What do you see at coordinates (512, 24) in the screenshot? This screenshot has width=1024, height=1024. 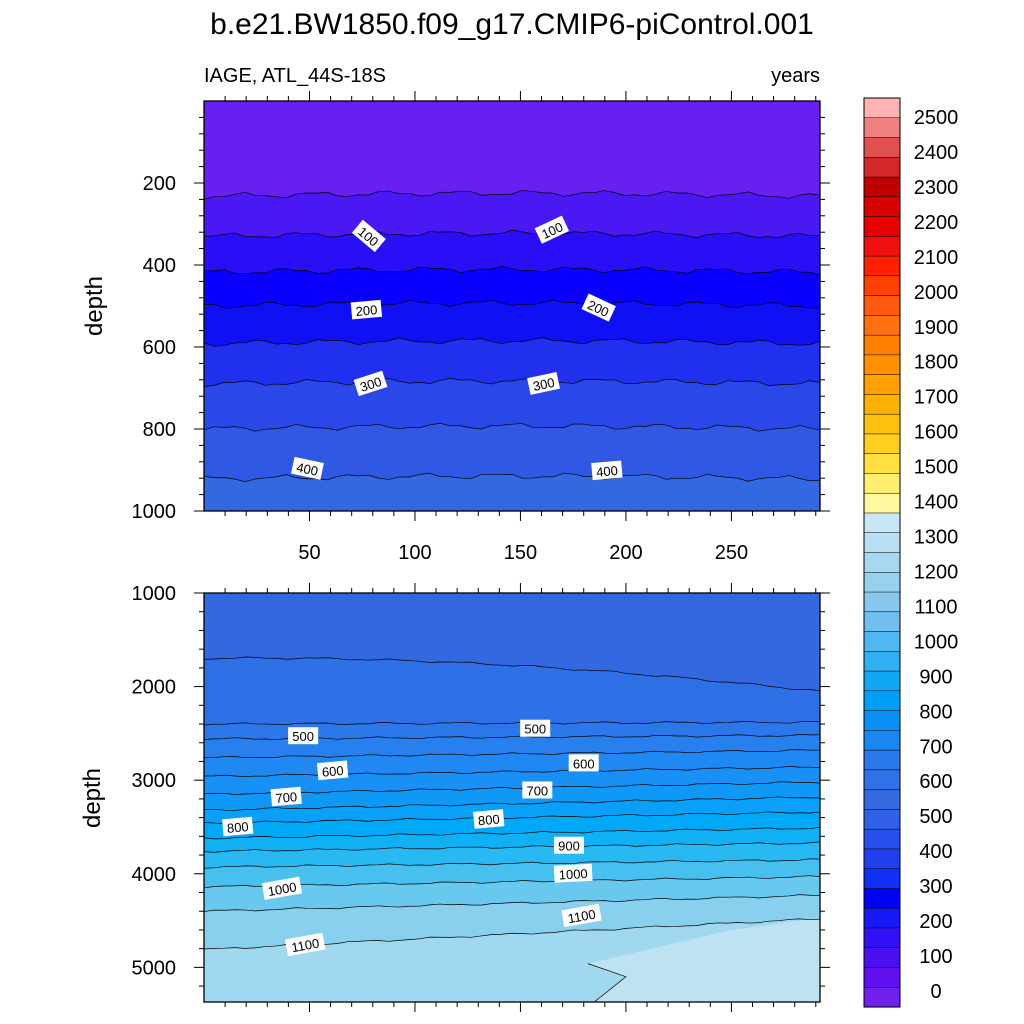 I see `figure-title: b.e21.BW1850.f09_g17.CMIP6-piControl.001` at bounding box center [512, 24].